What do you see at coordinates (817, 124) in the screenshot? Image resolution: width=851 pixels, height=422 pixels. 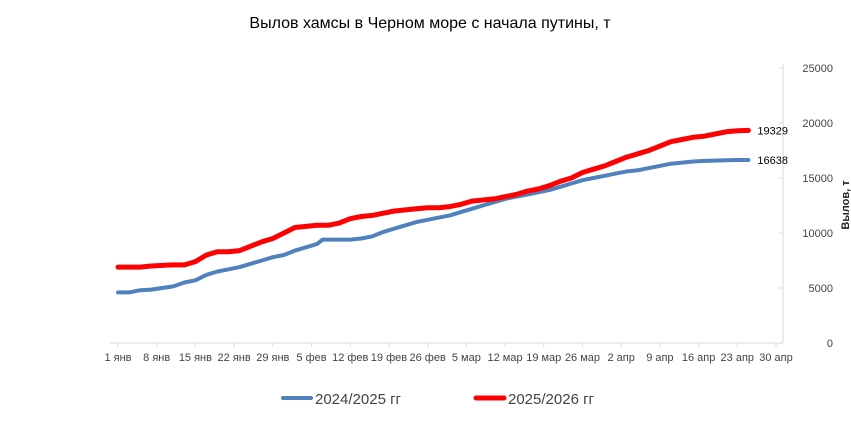 I see `y-tick-label: 20000` at bounding box center [817, 124].